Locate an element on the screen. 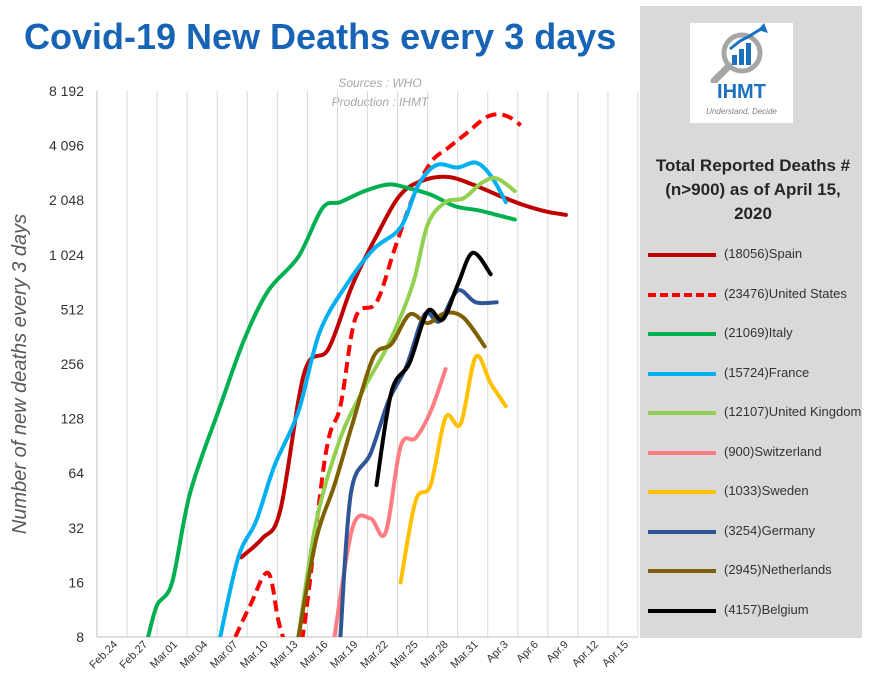 Image resolution: width=869 pixels, height=692 pixels. x-tick-label: Mar.31 is located at coordinates (465, 655).